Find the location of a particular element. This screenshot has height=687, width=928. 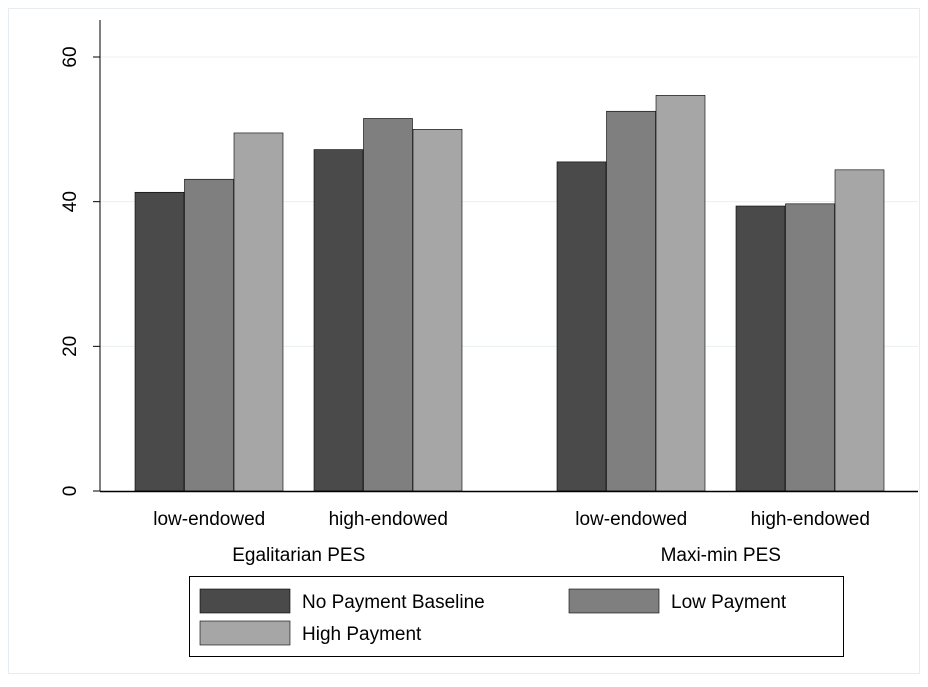

legend-label: No Payment Baseline is located at coordinates (393, 602).